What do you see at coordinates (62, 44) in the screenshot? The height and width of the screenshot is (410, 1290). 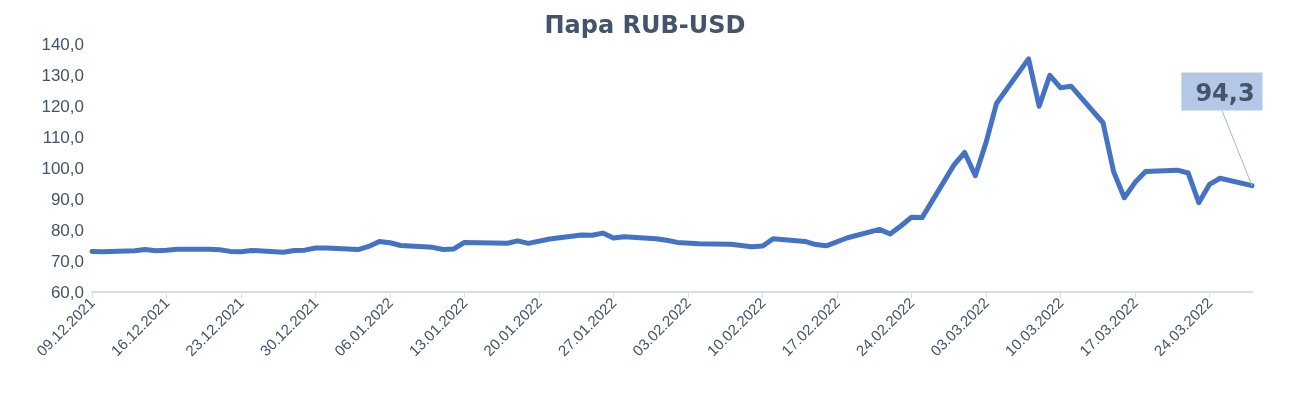 I see `y-tick-label: 140,0` at bounding box center [62, 44].